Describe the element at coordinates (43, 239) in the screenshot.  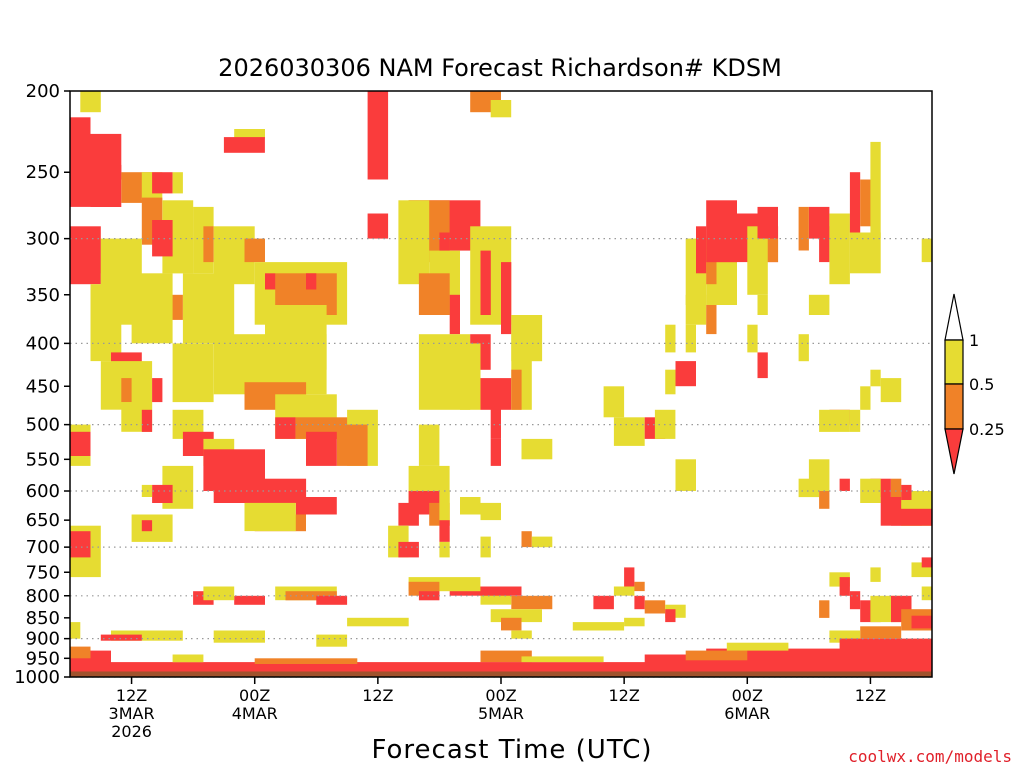
I see `y-tick-label: 300` at that location.